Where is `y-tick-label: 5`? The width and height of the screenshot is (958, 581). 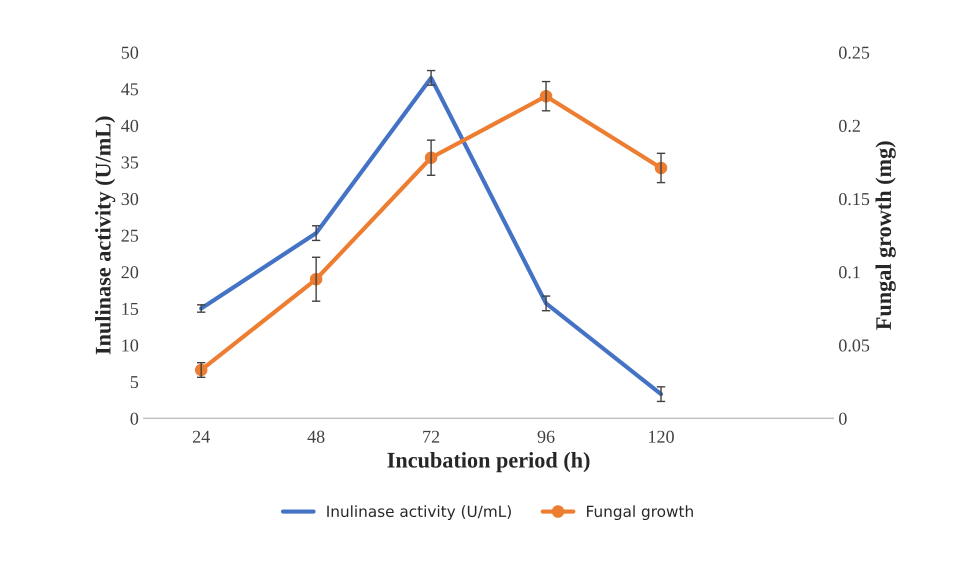 y-tick-label: 5 is located at coordinates (134, 382).